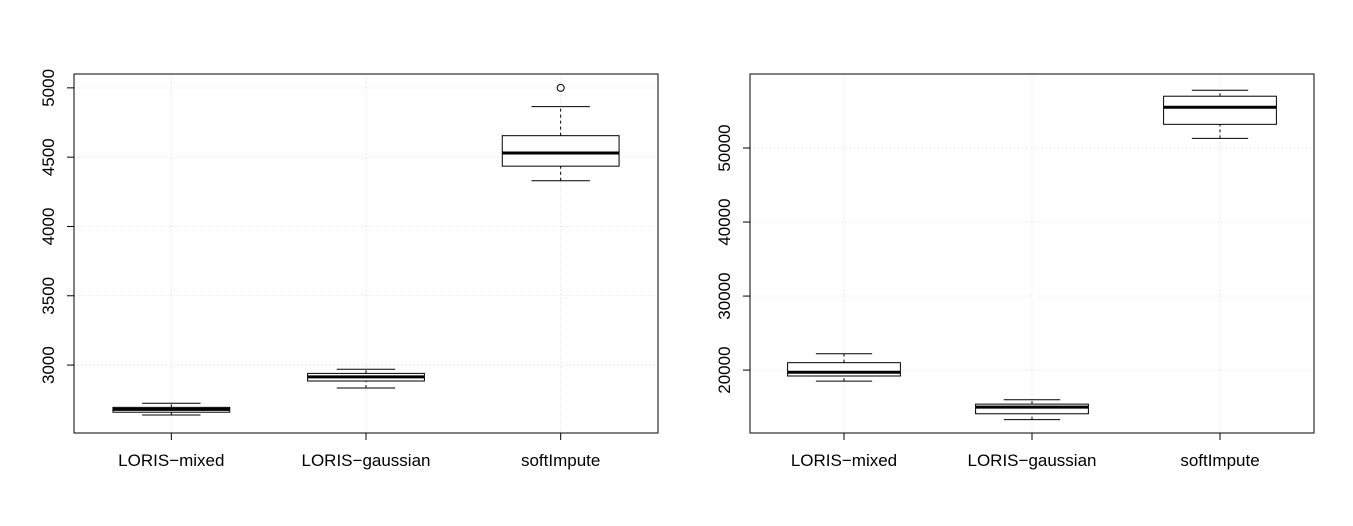  I want to click on y-tick-label: 50000, so click(724, 147).